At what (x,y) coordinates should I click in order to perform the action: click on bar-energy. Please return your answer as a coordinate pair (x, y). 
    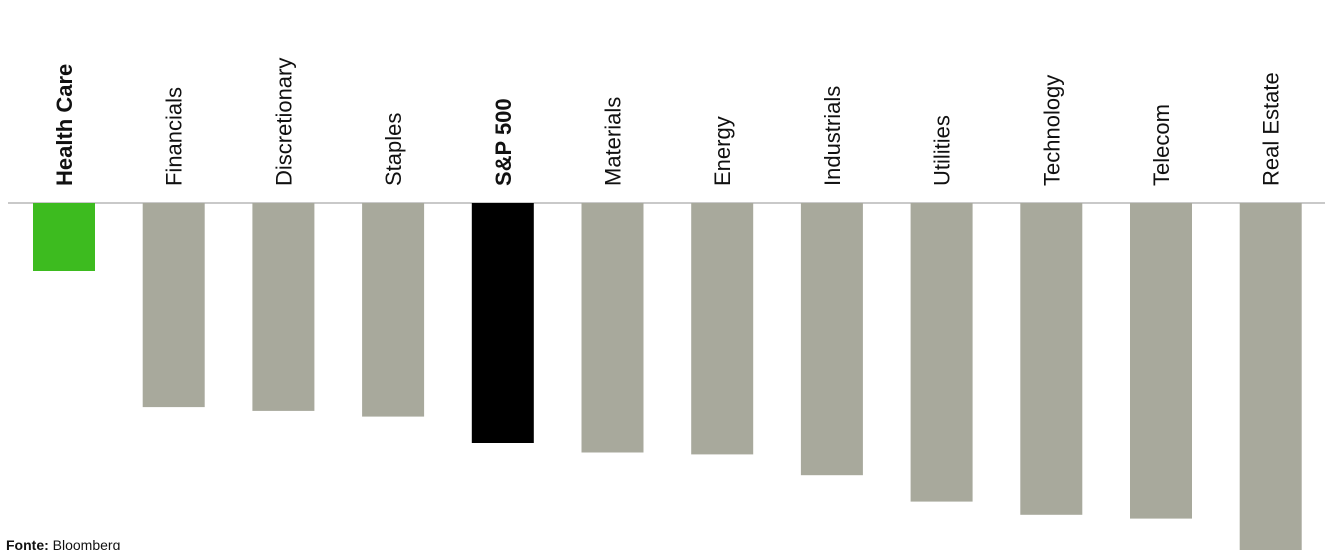
    Looking at the image, I should click on (722, 329).